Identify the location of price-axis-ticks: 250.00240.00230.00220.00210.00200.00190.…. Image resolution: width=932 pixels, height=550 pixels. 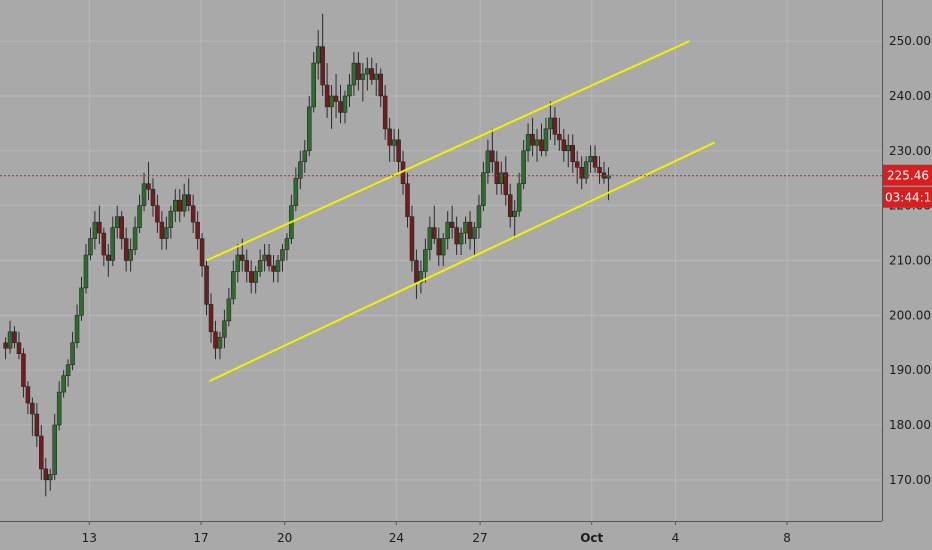
(910, 260).